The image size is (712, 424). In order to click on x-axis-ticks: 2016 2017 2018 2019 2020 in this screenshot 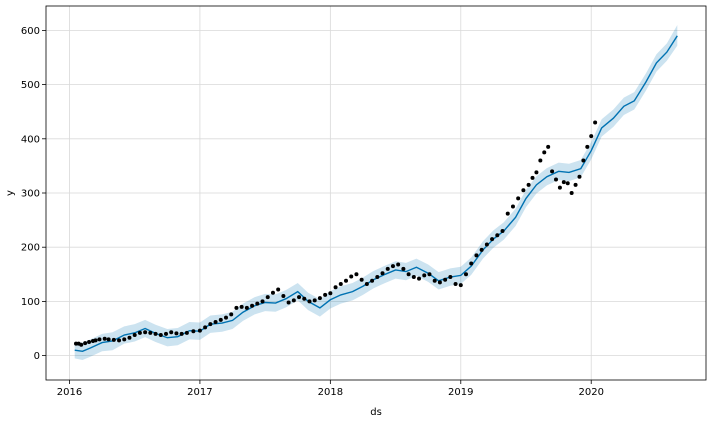, I will do `click(330, 389)`.